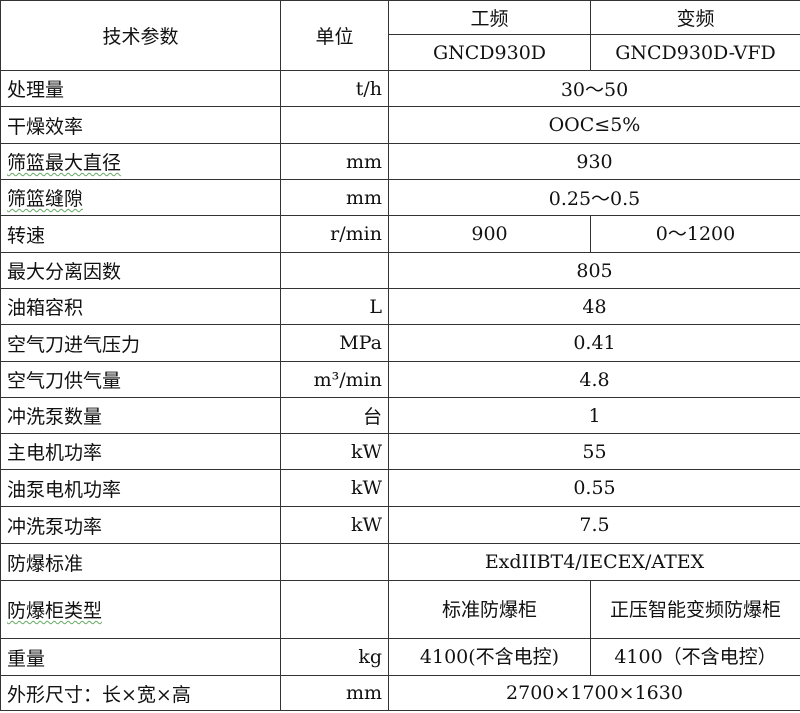 This screenshot has height=713, width=800. Describe the element at coordinates (140, 488) in the screenshot. I see `param-cell: 油泵电机功率` at that location.